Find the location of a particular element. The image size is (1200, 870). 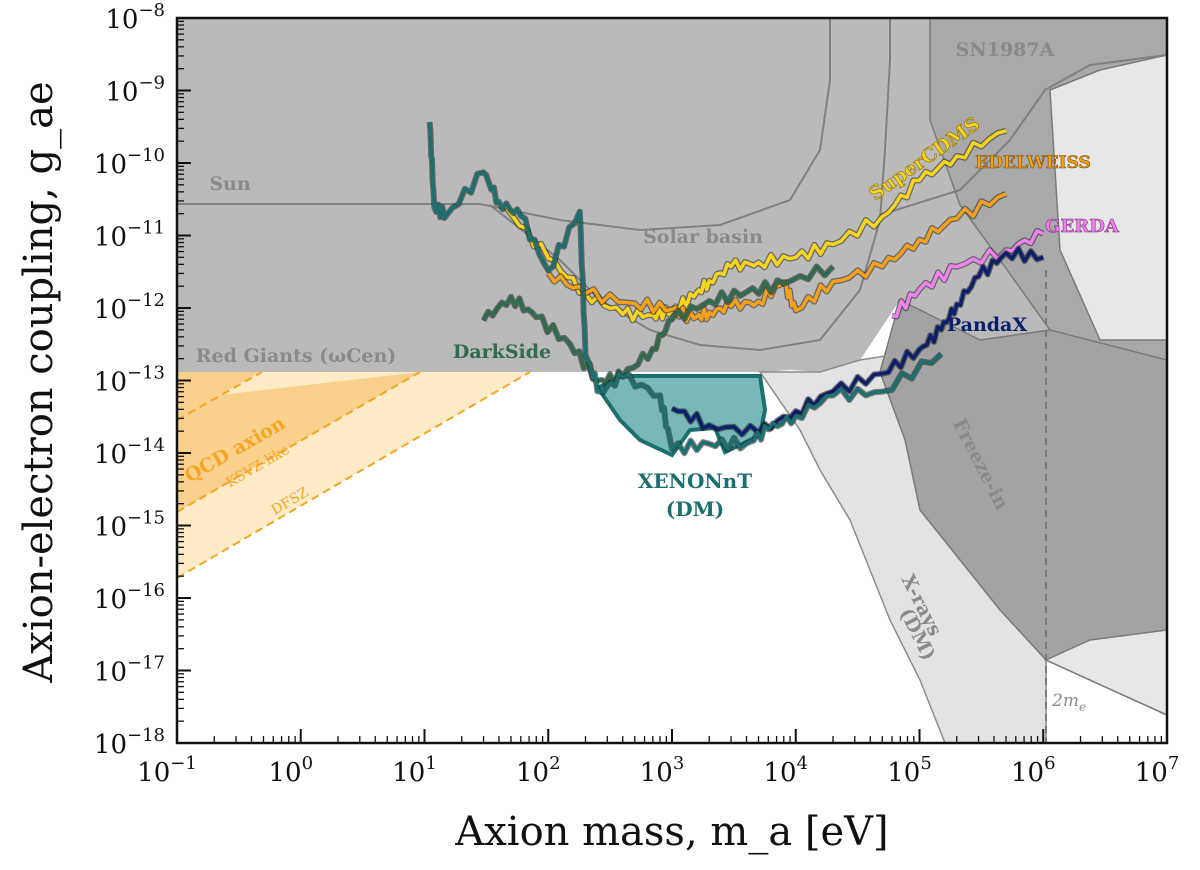

x-tick-label: 10⁵ is located at coordinates (909, 770).